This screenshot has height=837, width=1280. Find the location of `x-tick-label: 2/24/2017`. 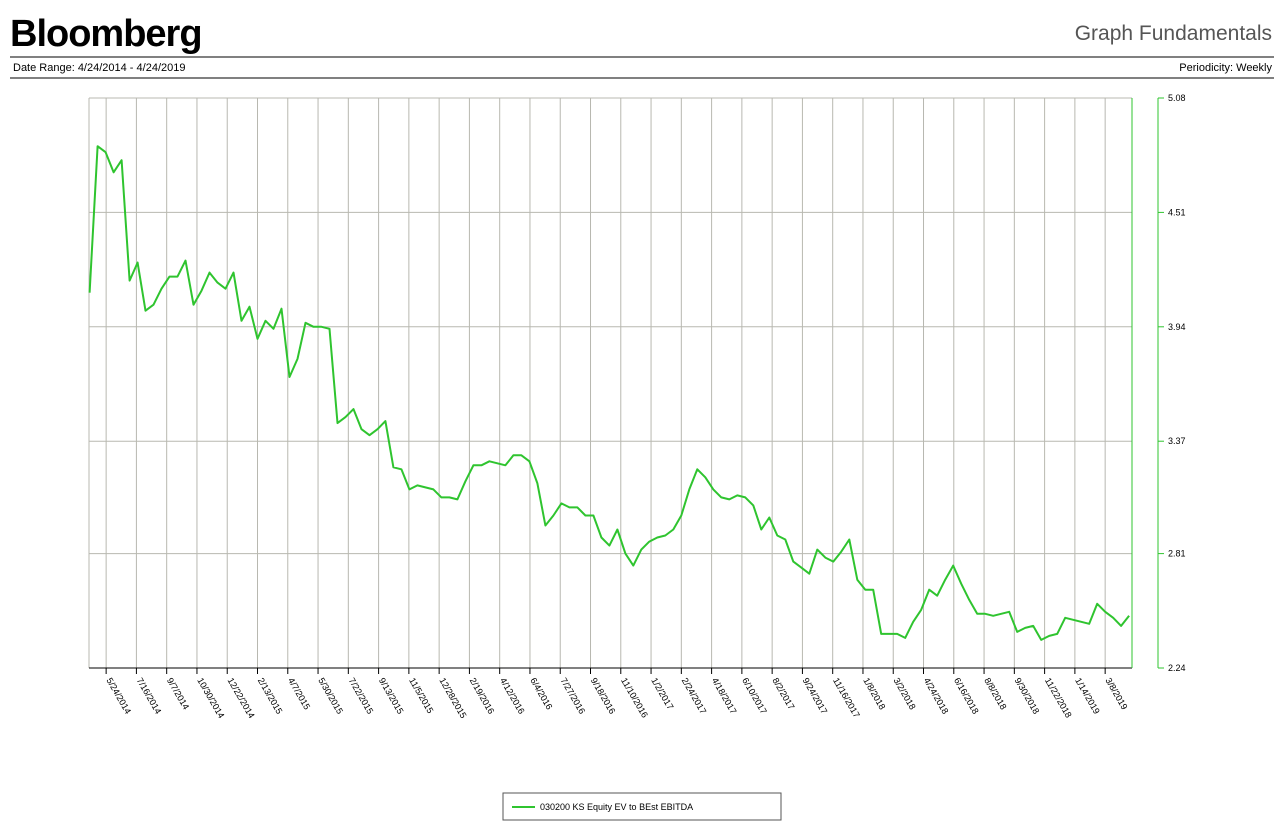

x-tick-label: 2/24/2017 is located at coordinates (694, 696).